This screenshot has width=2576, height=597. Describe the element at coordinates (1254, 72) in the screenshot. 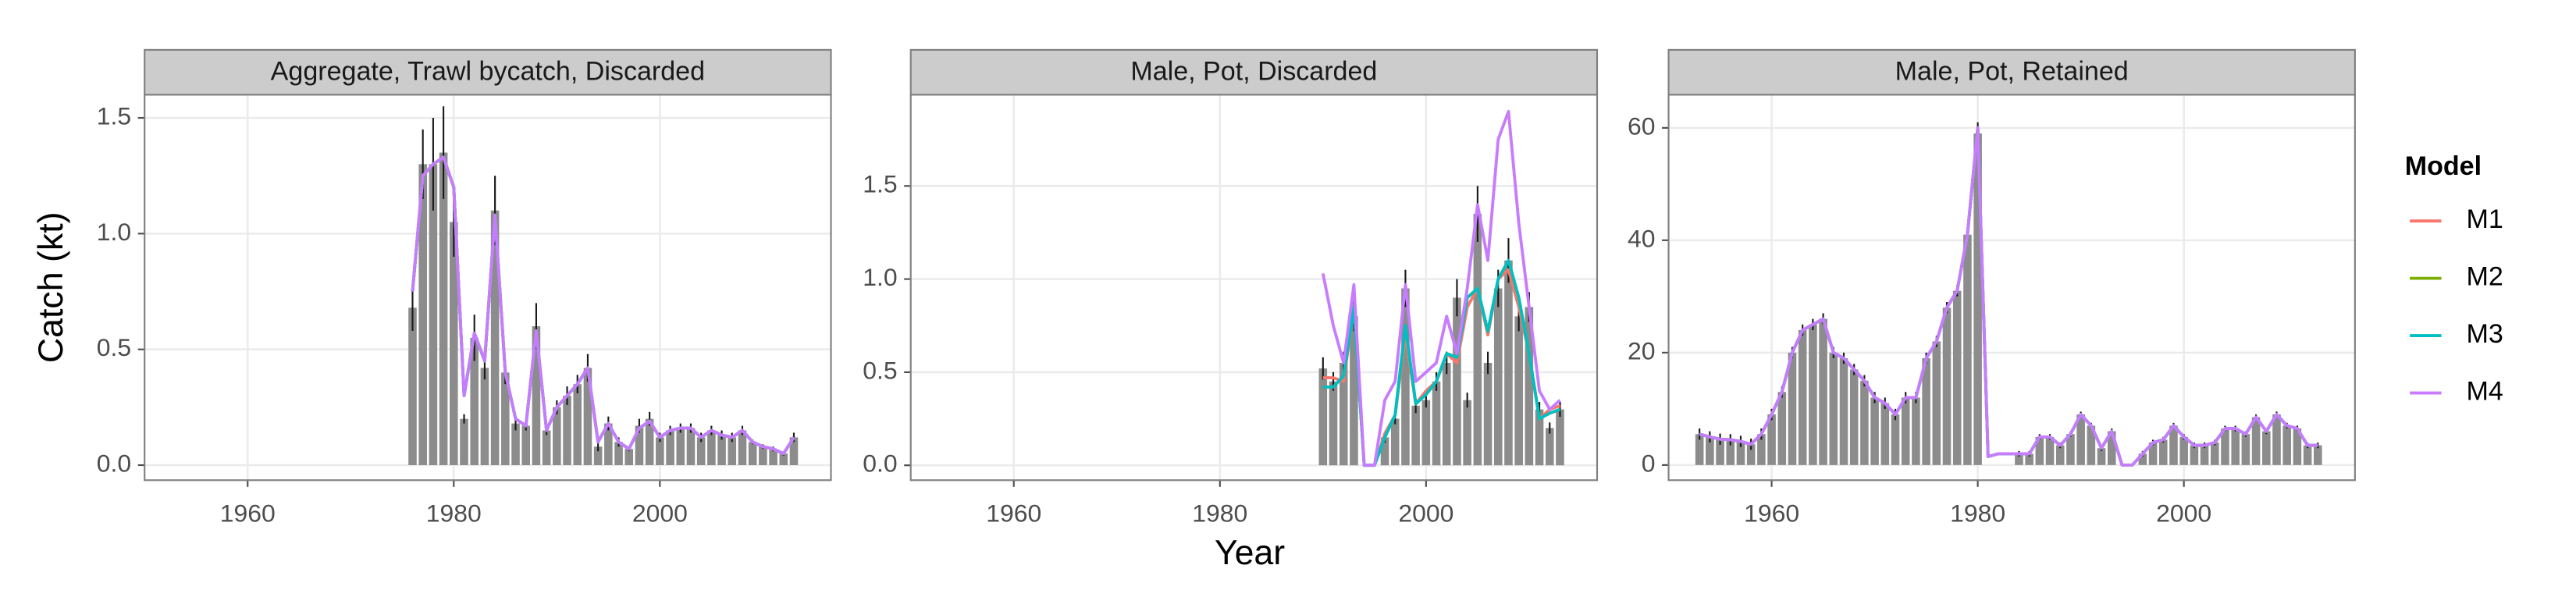

I see `strip` at that location.